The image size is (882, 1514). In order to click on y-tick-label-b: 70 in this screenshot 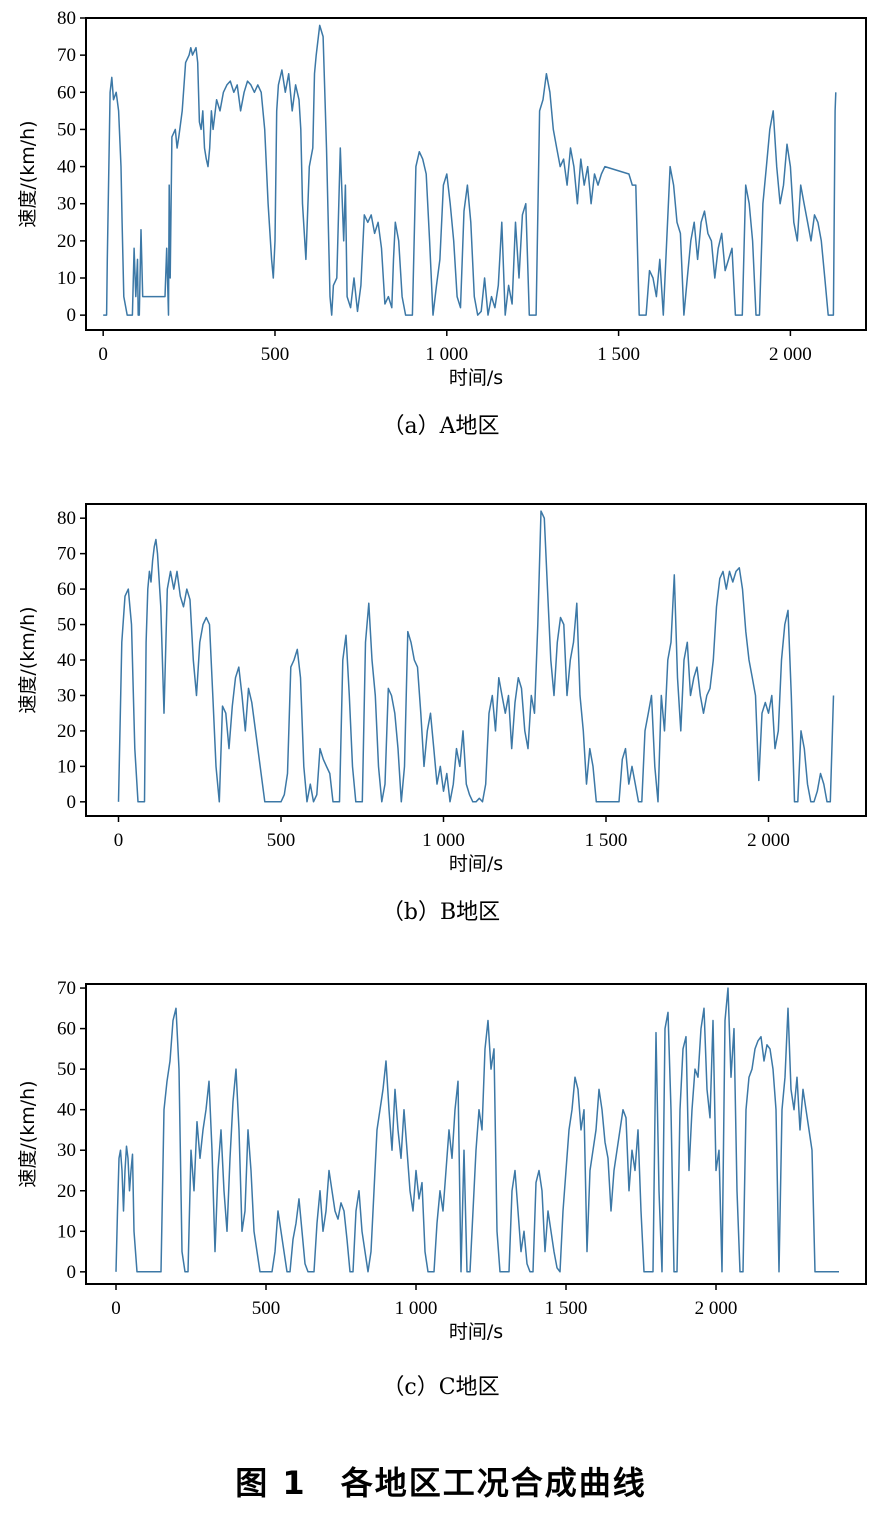, I will do `click(66, 554)`.